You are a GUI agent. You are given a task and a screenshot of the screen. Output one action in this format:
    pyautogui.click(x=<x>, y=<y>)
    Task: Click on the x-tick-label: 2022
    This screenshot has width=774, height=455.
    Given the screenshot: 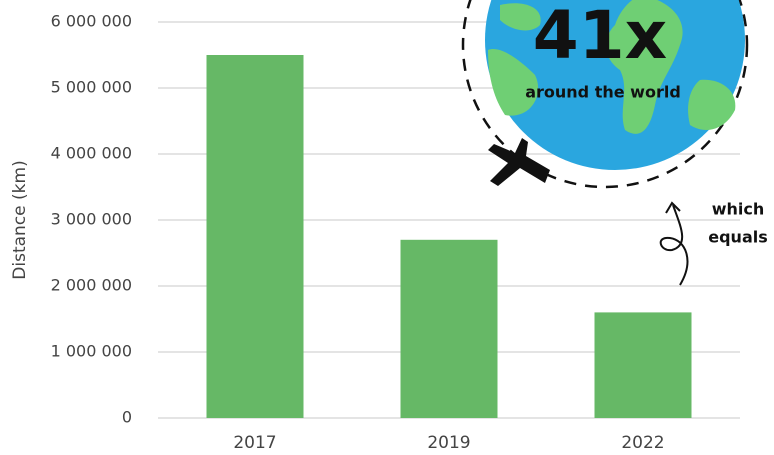 What is the action you would take?
    pyautogui.click(x=642, y=443)
    